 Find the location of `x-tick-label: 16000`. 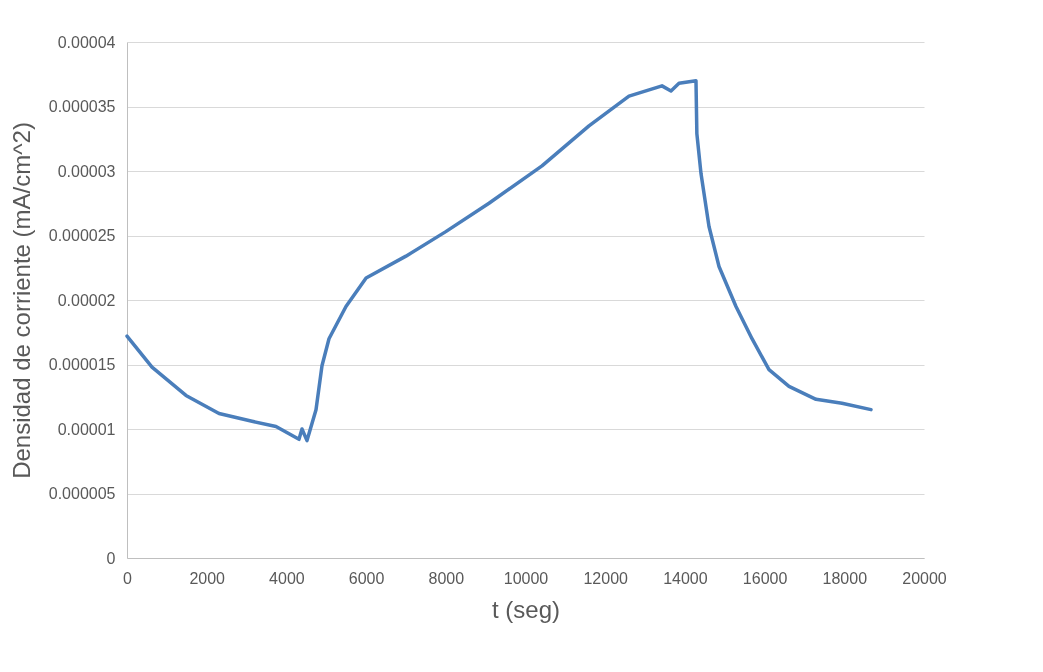

x-tick-label: 16000 is located at coordinates (765, 578).